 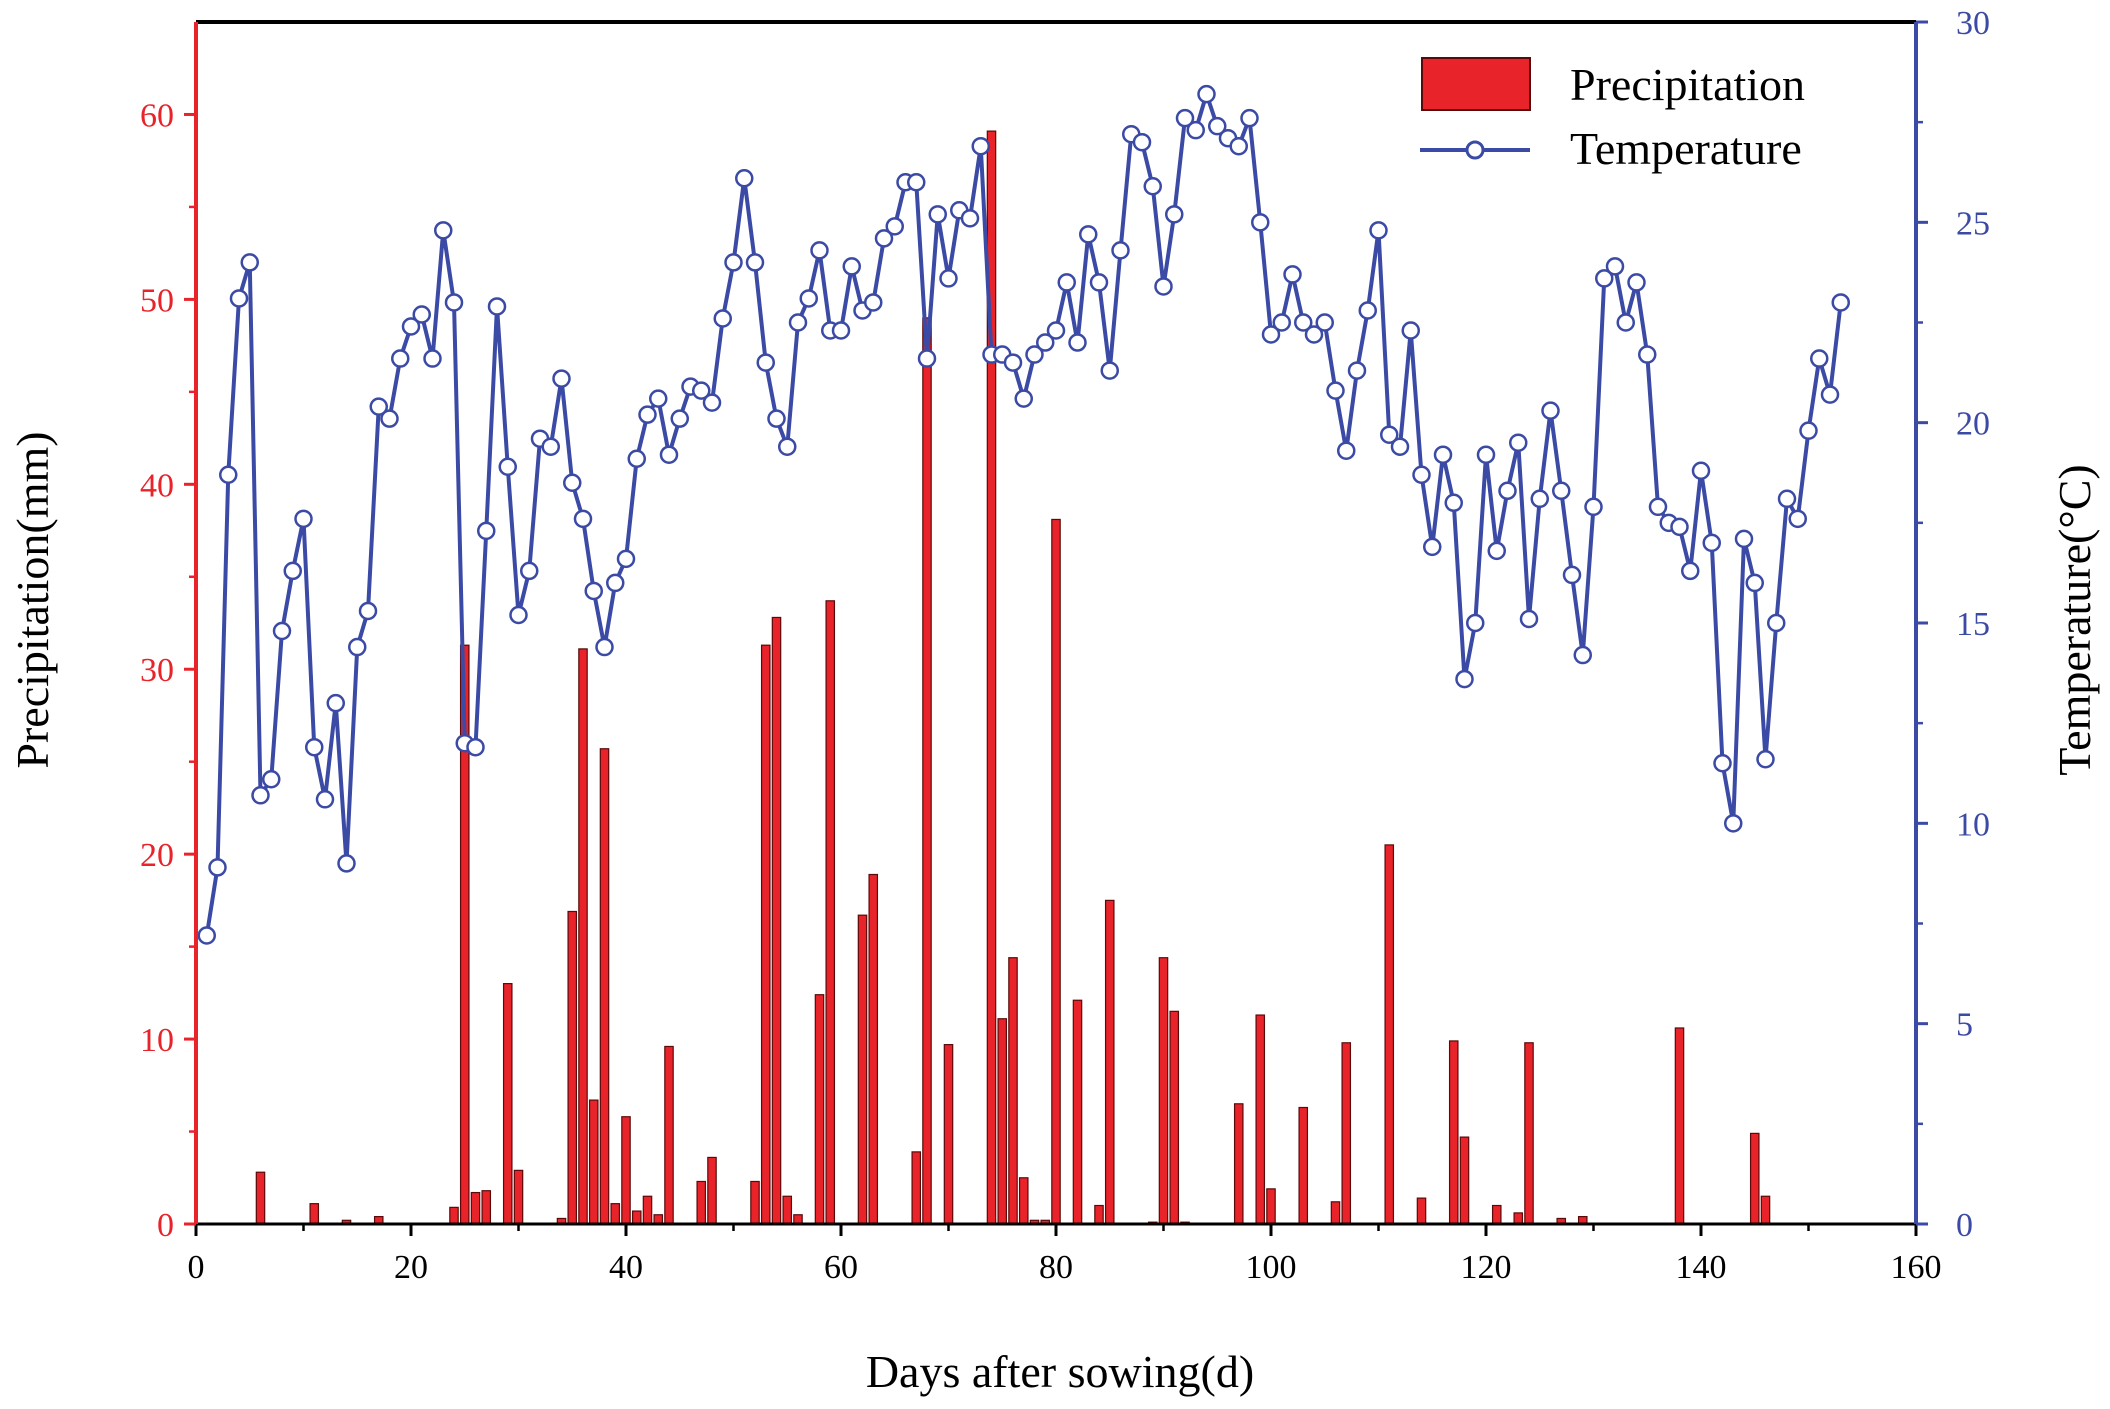 What do you see at coordinates (1271, 1267) in the screenshot?
I see `x-tick-label: 100` at bounding box center [1271, 1267].